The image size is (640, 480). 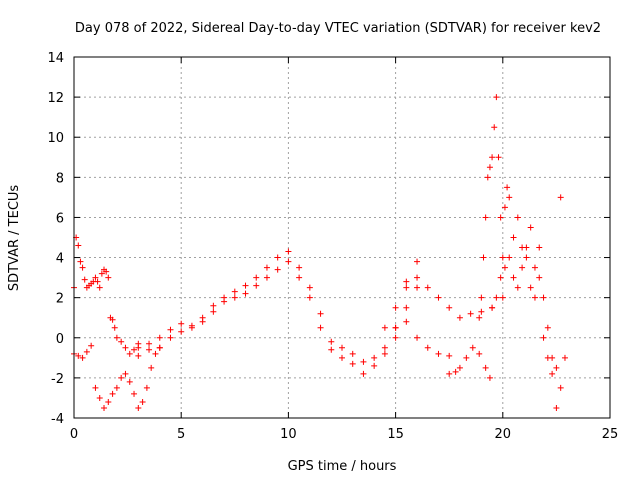 I want to click on x-tick-label: 5, so click(x=181, y=434).